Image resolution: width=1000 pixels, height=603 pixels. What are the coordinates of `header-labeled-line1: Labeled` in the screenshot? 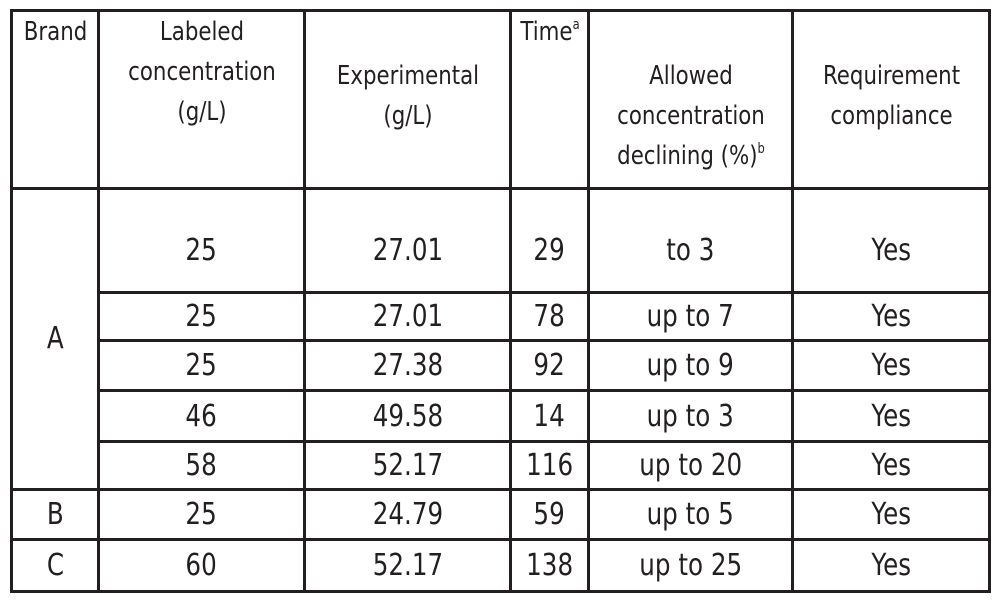 It's located at (201, 32).